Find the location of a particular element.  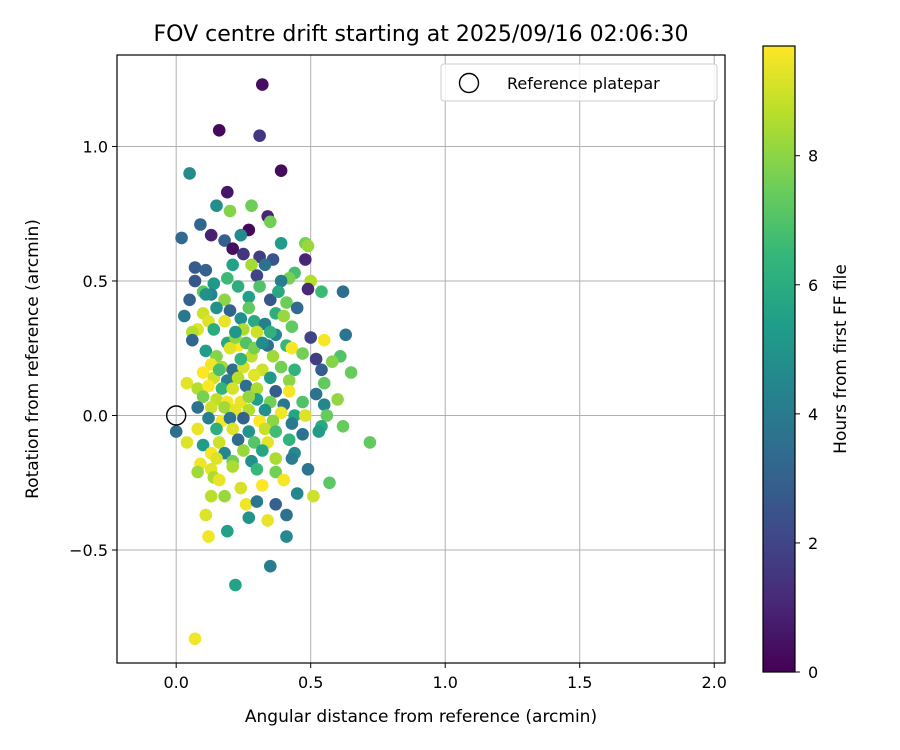

colorbar-tick-label: 8 is located at coordinates (813, 156).